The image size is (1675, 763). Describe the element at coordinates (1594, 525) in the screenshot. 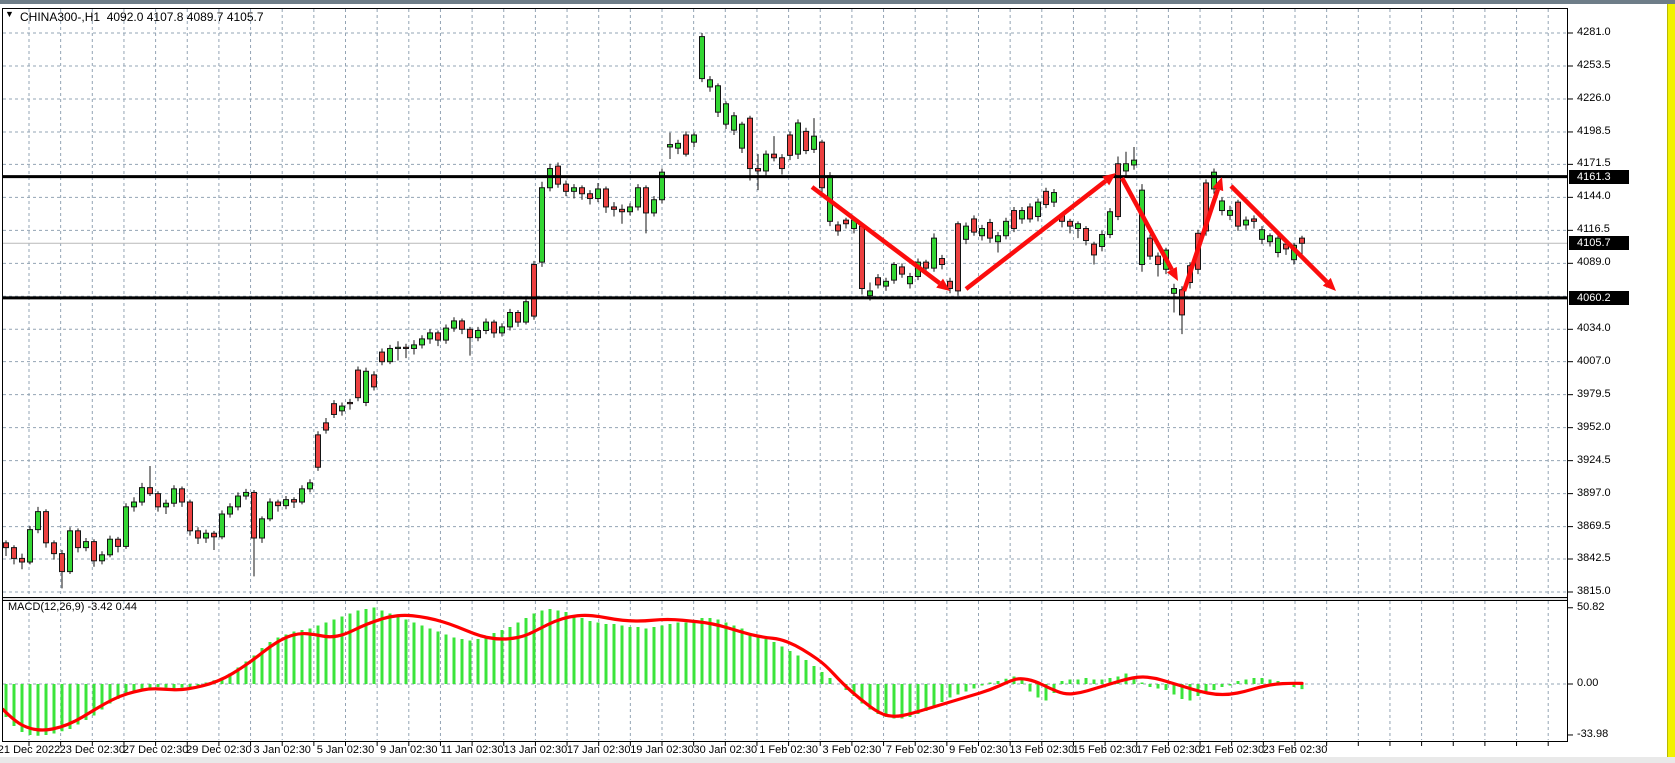

I see `price-axis-label: 3869.5` at that location.